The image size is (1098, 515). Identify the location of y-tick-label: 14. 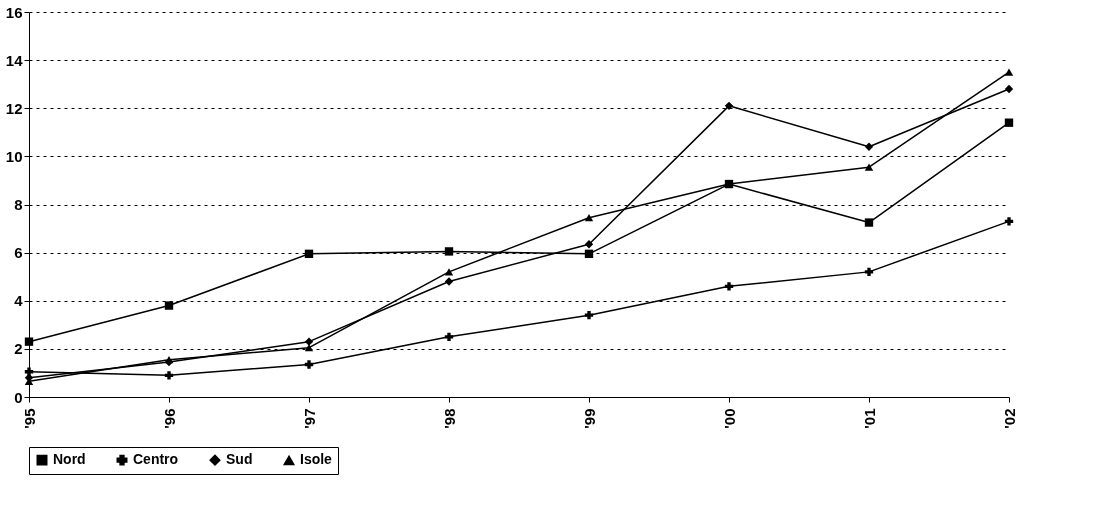
(14, 60).